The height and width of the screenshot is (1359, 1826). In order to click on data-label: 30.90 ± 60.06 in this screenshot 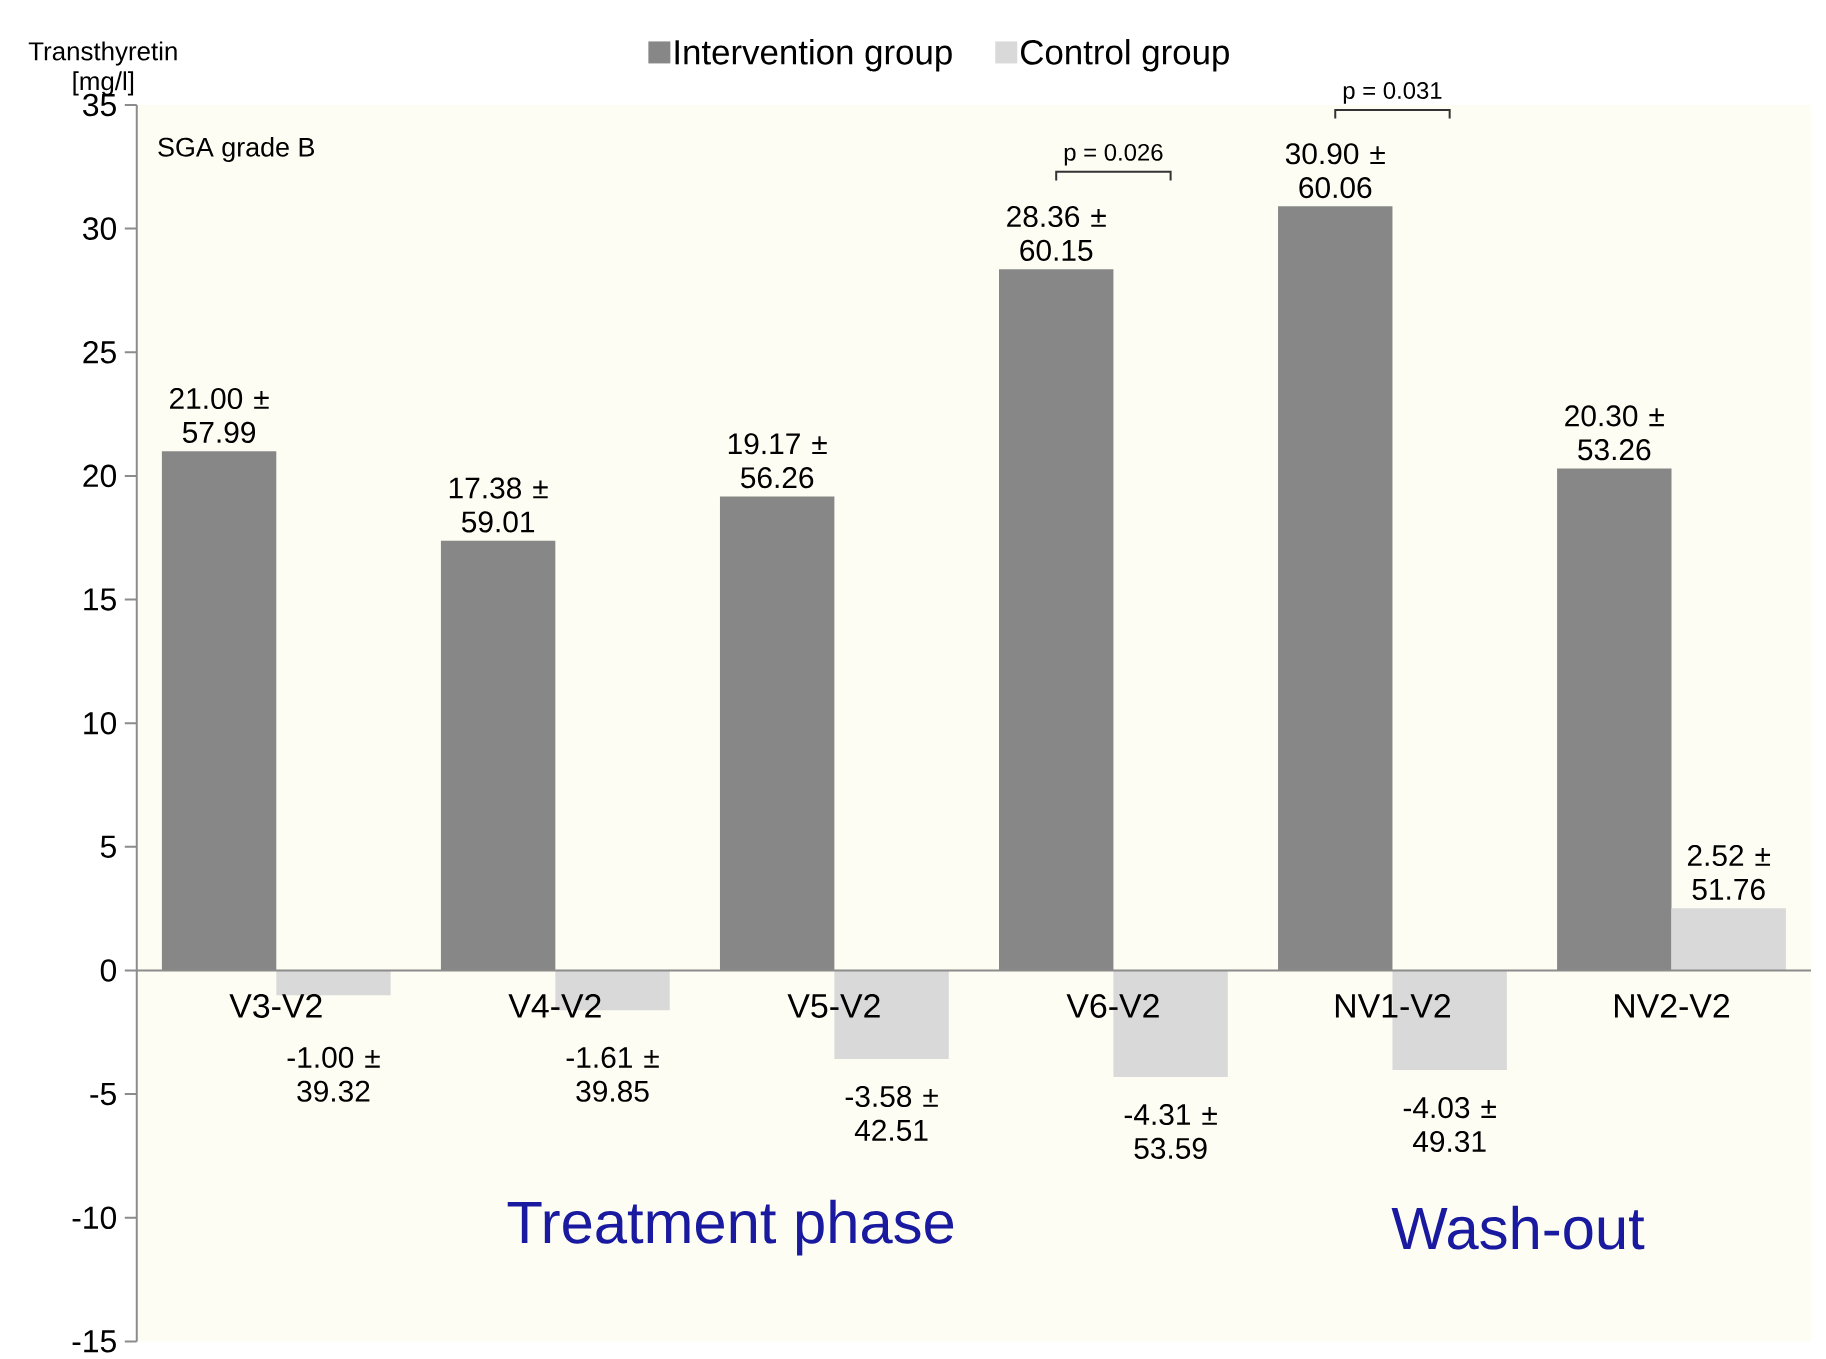, I will do `click(1335, 170)`.